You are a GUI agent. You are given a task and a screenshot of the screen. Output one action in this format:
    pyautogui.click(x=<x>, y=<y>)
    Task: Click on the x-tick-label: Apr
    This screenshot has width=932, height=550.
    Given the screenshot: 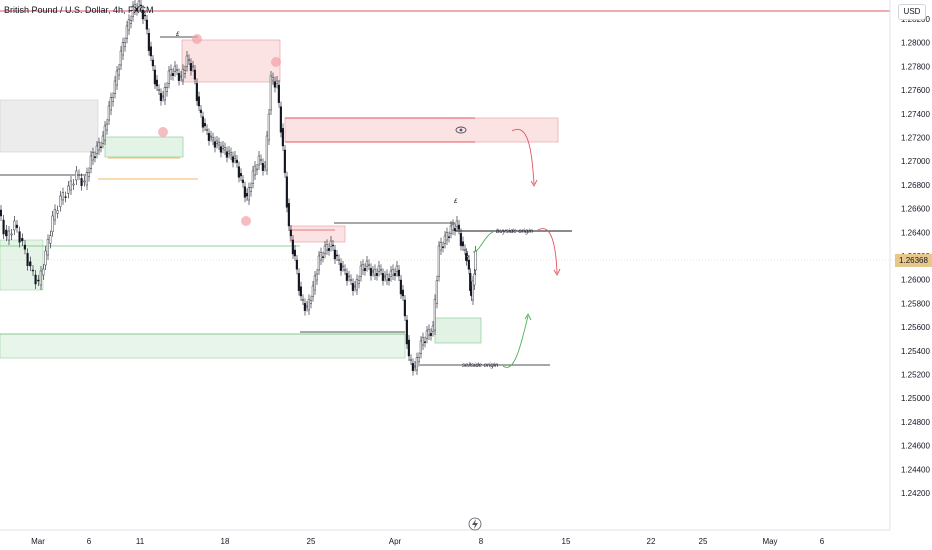 What is the action you would take?
    pyautogui.click(x=395, y=541)
    